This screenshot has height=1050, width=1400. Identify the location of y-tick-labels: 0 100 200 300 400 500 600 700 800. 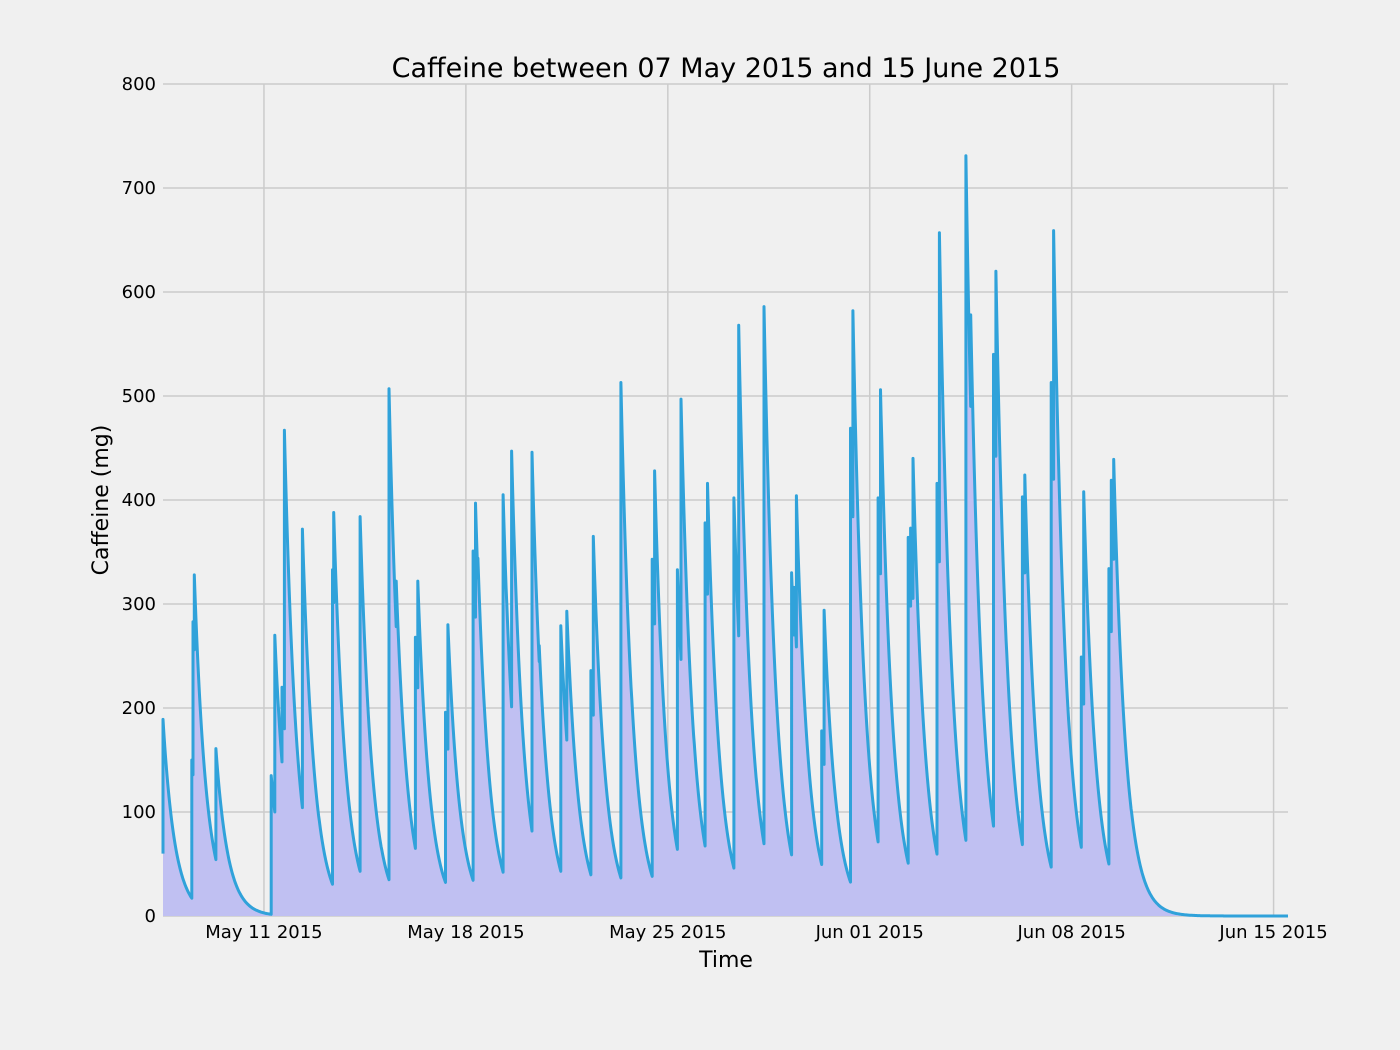
(139, 500).